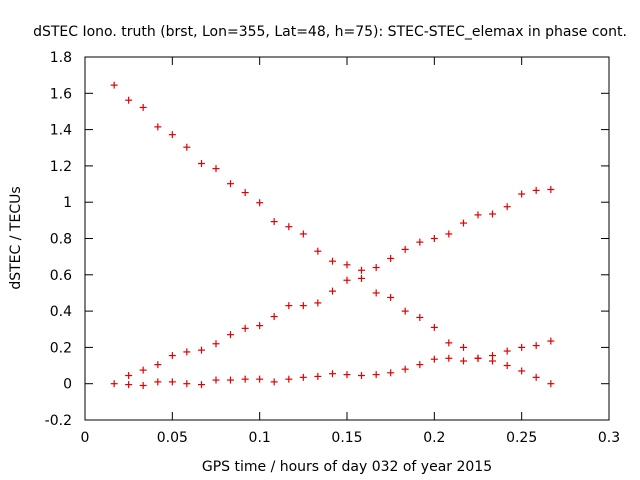 The image size is (640, 480). I want to click on x-tick-label: 0.2, so click(434, 438).